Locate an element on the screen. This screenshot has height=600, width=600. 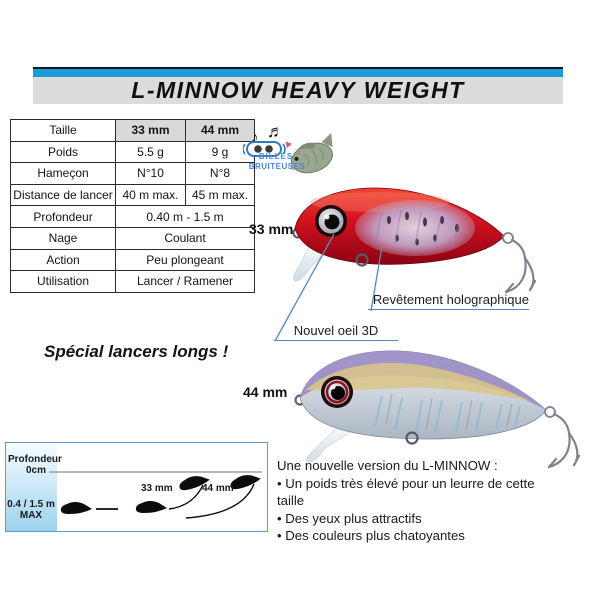
logo-text-line2: BRUITEUSES is located at coordinates (277, 166).